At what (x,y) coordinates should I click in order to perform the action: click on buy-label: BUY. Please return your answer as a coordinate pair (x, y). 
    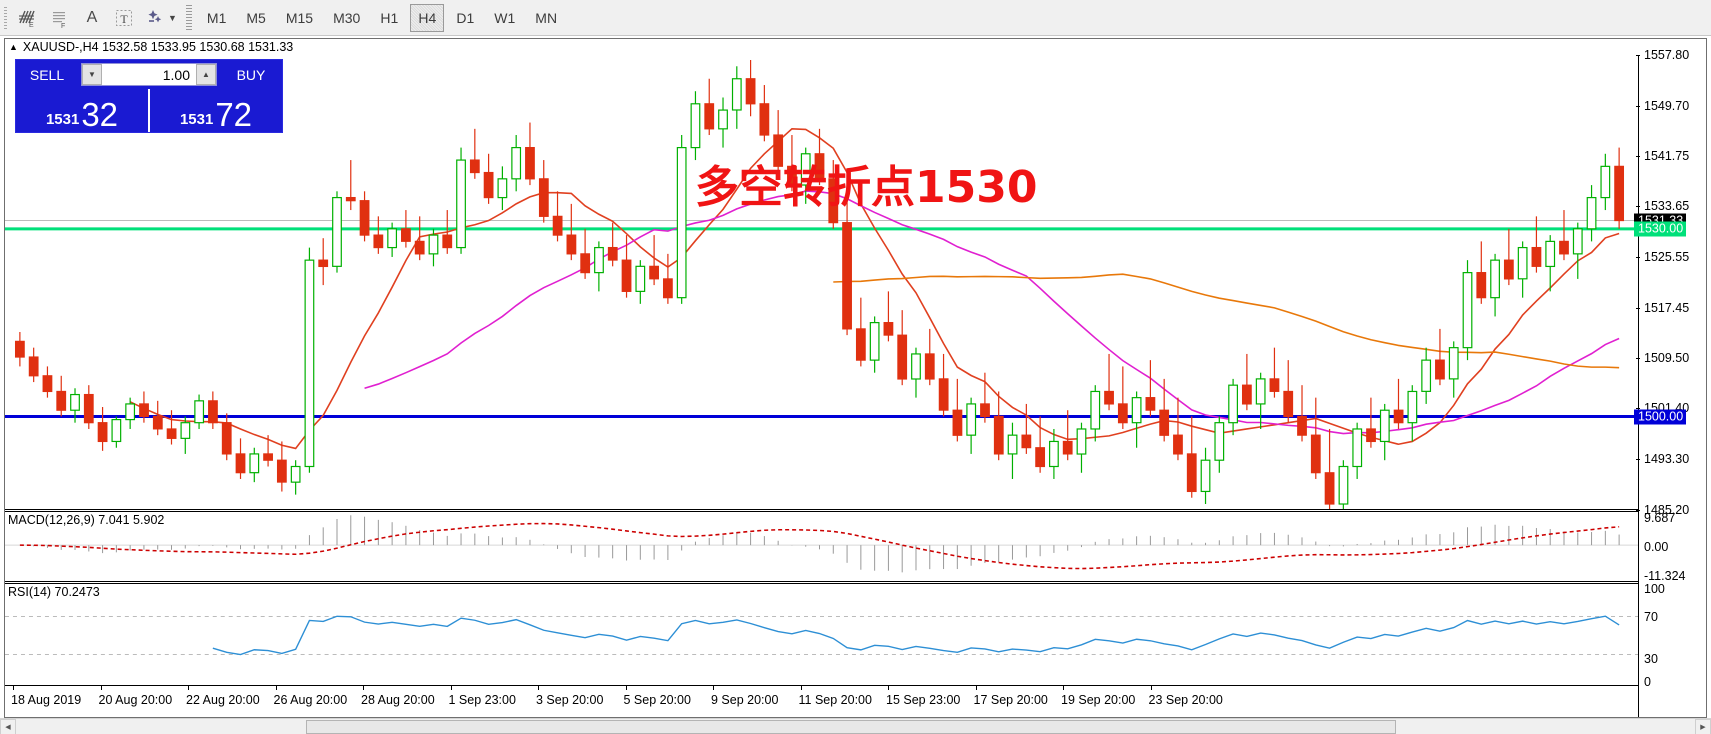
    Looking at the image, I should click on (251, 74).